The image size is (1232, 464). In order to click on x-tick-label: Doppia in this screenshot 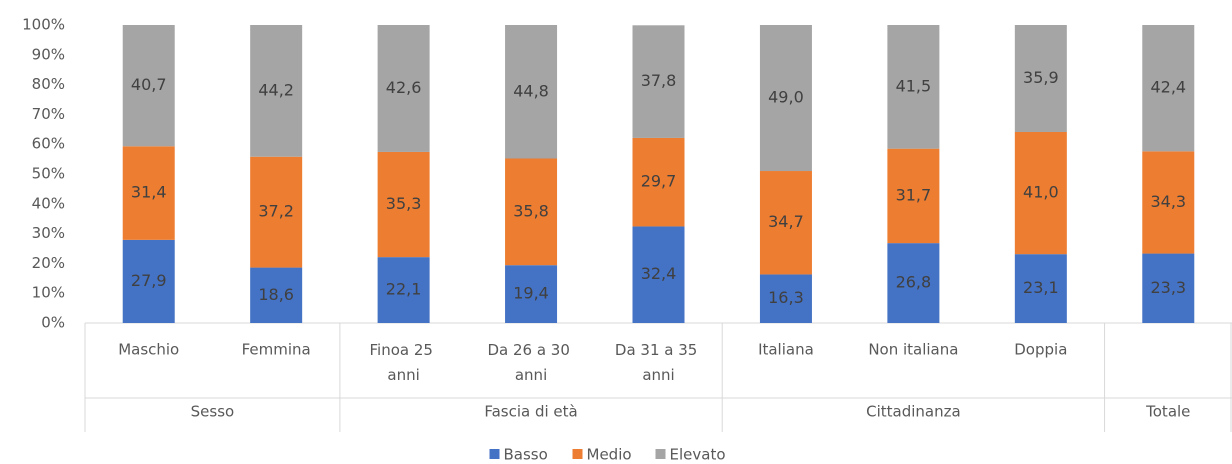, I will do `click(1040, 350)`.